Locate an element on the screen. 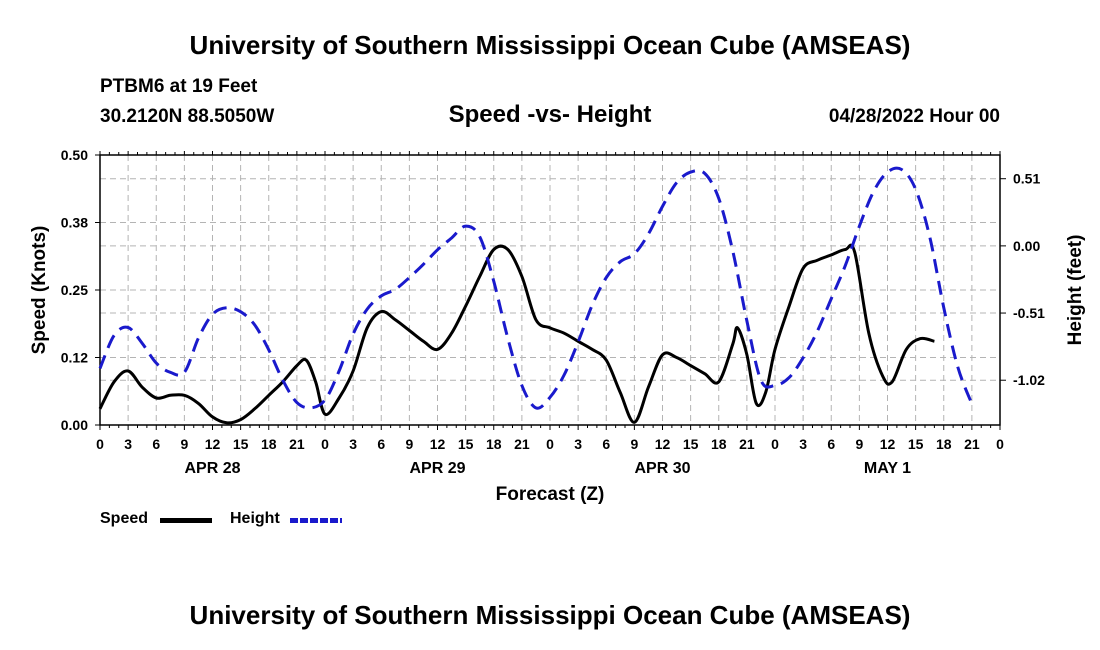 Image resolution: width=1100 pixels, height=650 pixels. day-label: MAY 1 is located at coordinates (887, 468).